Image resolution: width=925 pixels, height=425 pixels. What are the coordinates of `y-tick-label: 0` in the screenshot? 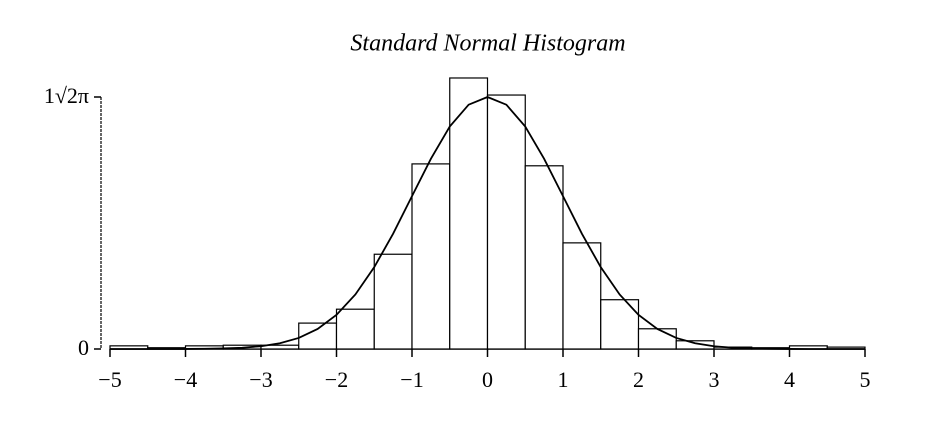 It's located at (83, 347).